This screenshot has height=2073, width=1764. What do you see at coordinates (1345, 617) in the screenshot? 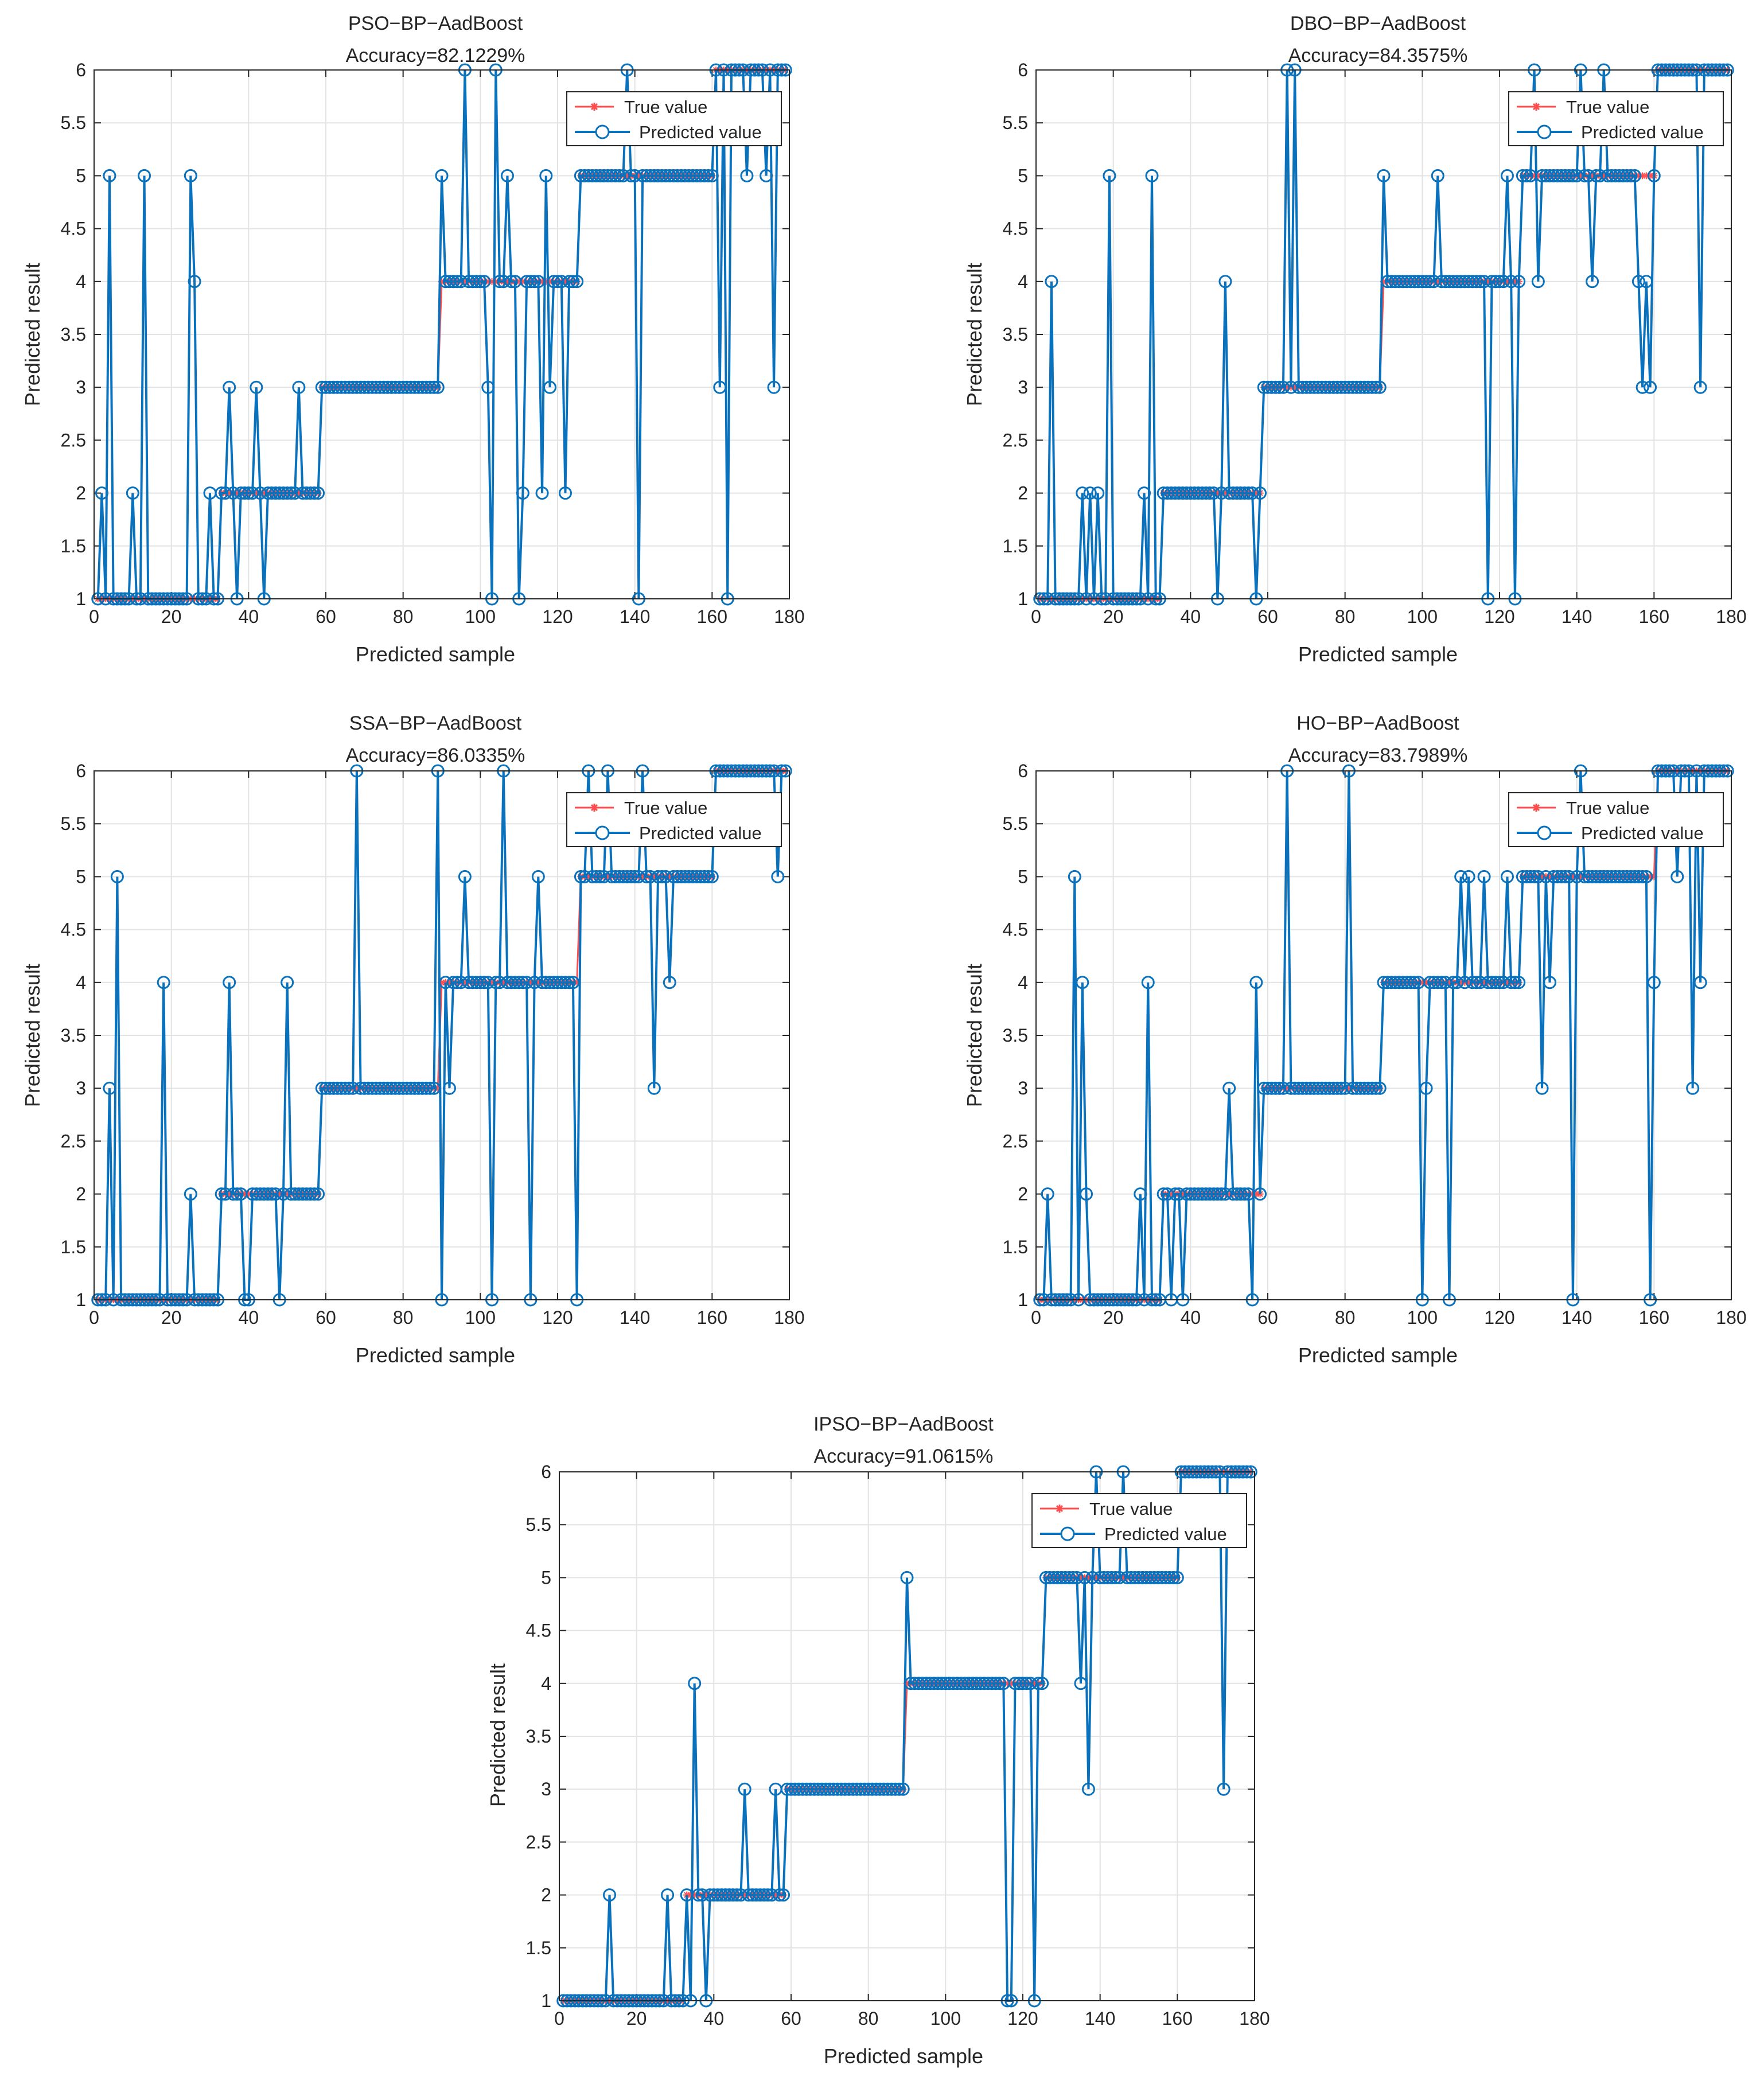
I see `x-tick-label: 80` at bounding box center [1345, 617].